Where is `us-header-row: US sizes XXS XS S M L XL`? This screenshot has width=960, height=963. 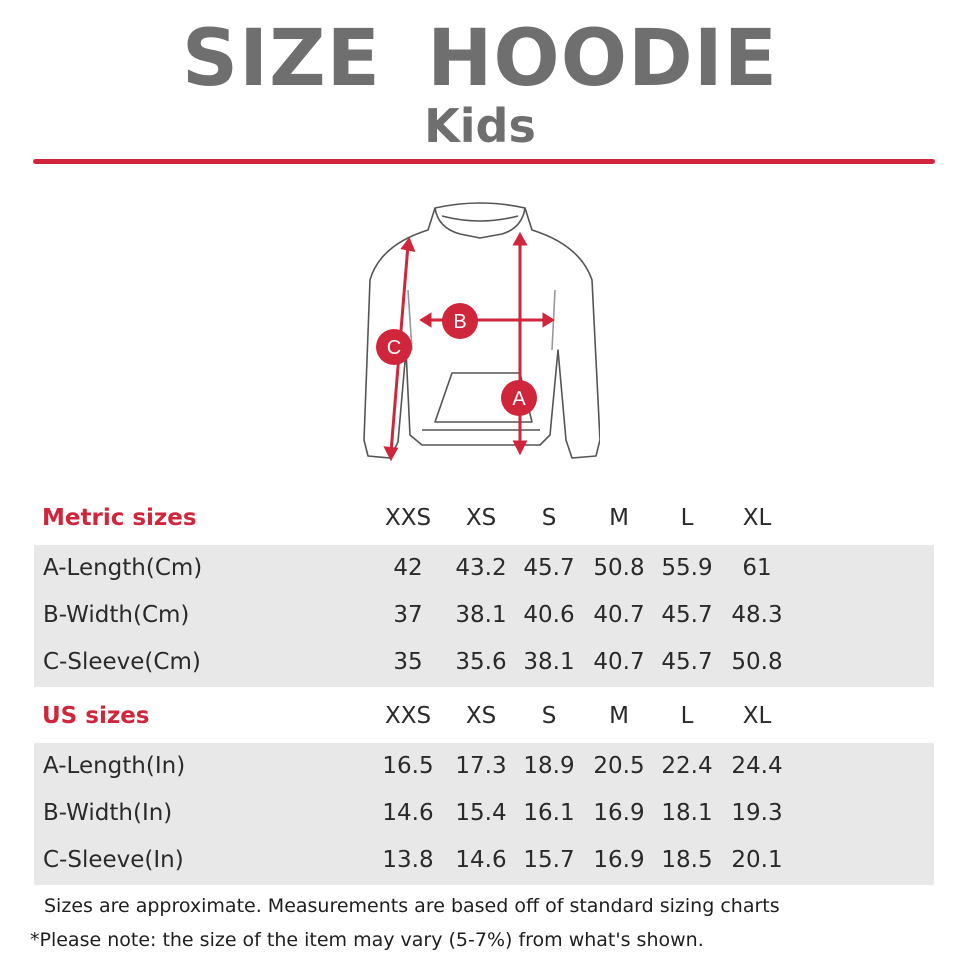 us-header-row: US sizes XXS XS S M L XL is located at coordinates (484, 716).